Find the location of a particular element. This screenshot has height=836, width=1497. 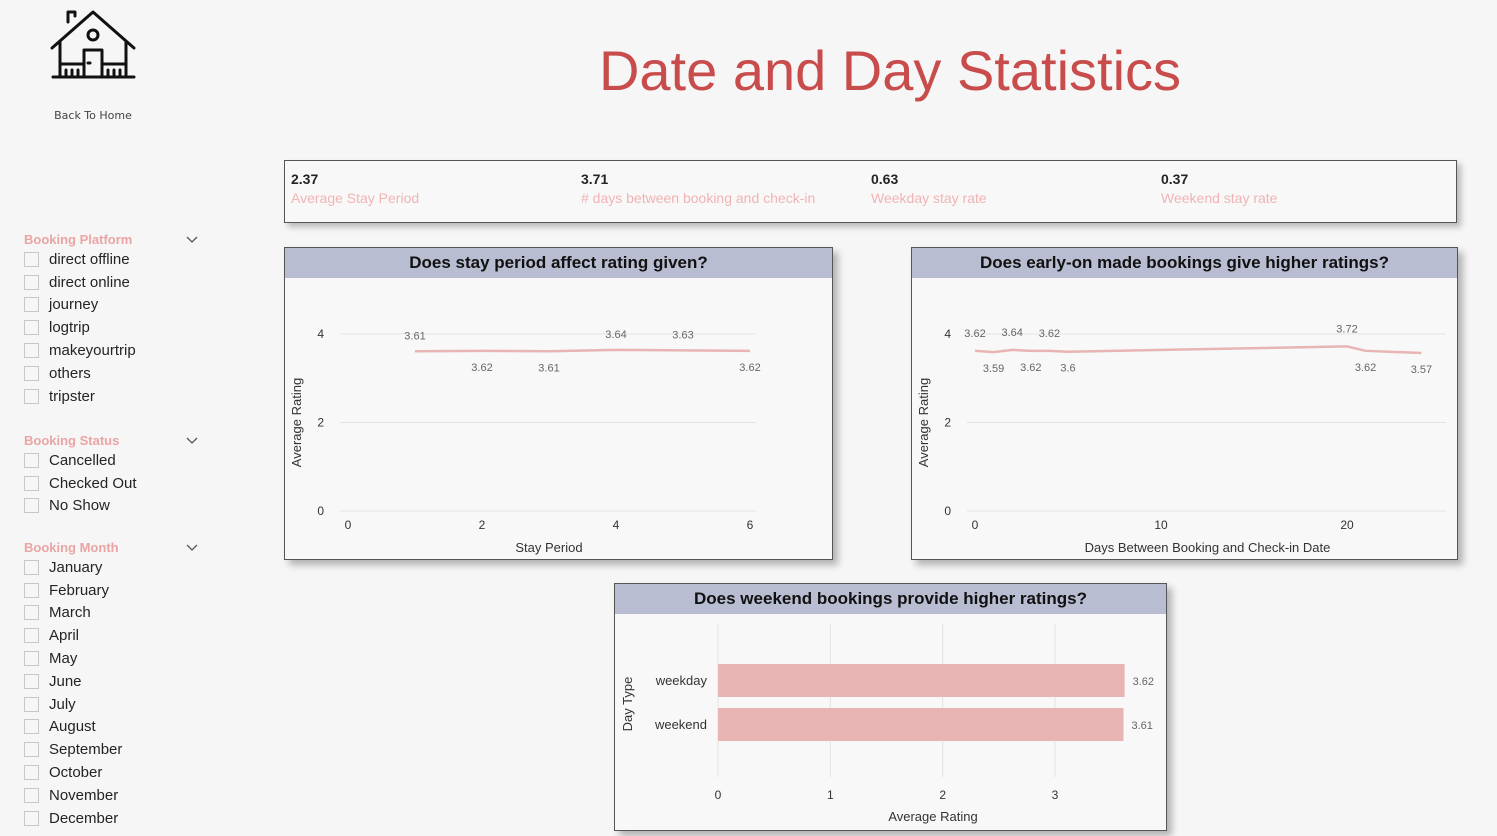

kpi-average-stay: 2.37 Average Stay Period is located at coordinates (431, 188).